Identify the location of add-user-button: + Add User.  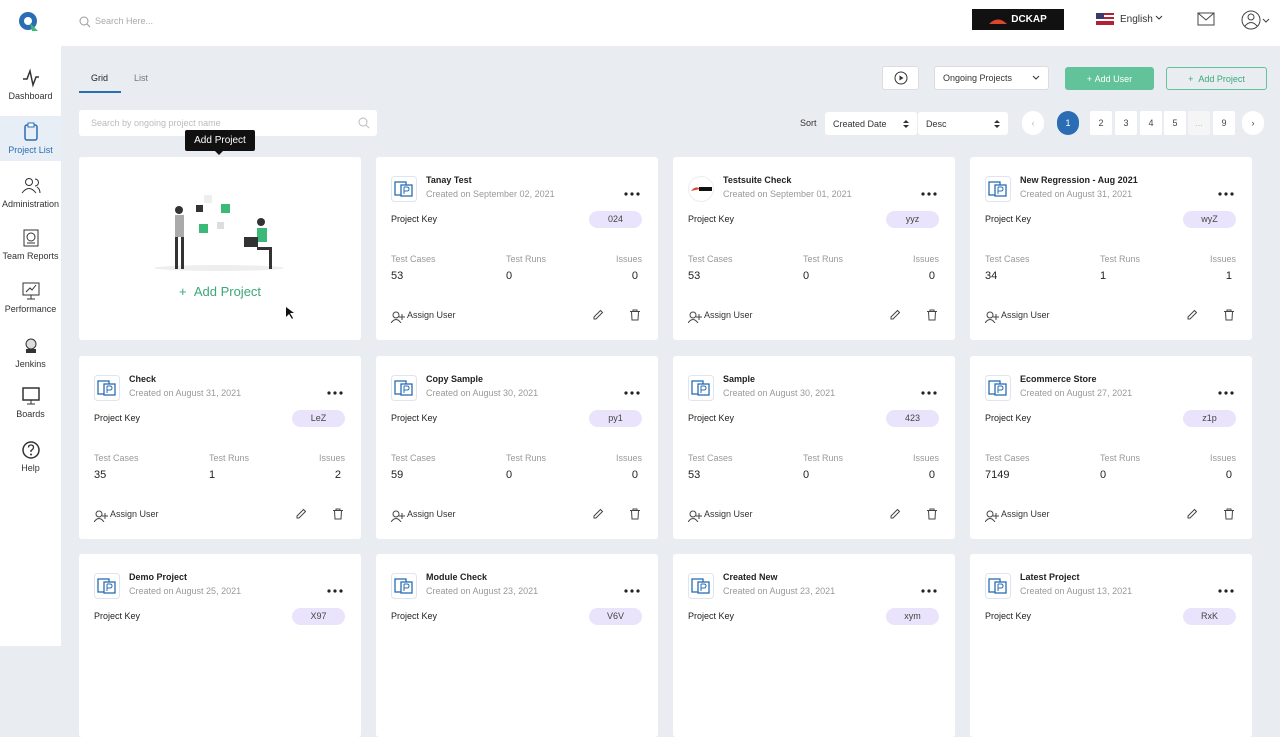
(1109, 78).